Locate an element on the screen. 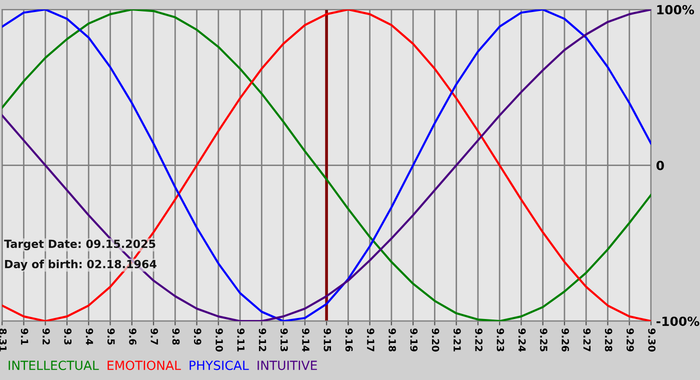 The image size is (700, 380). x-tick-label: 9.30 is located at coordinates (652, 340).